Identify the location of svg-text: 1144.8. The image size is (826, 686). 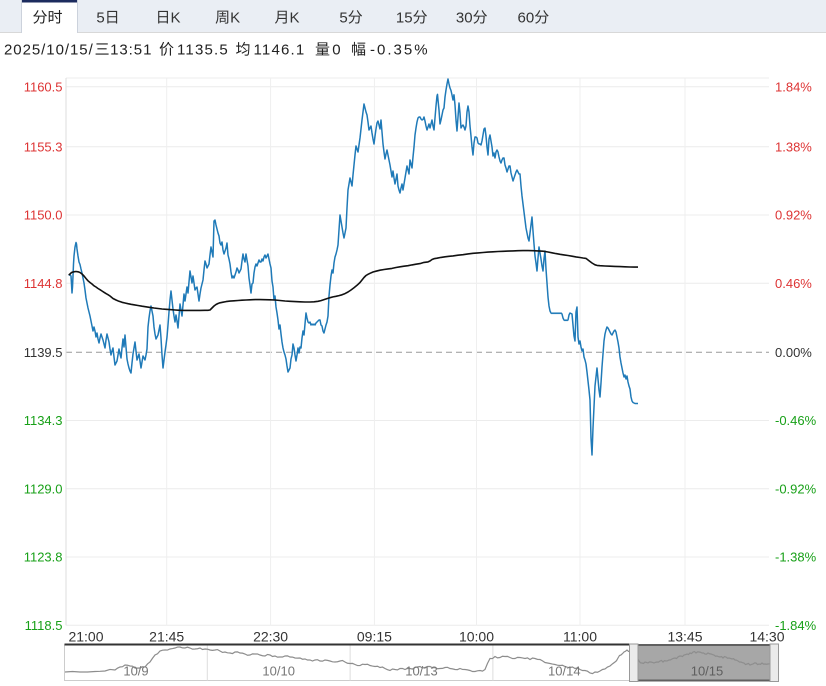
(43, 283).